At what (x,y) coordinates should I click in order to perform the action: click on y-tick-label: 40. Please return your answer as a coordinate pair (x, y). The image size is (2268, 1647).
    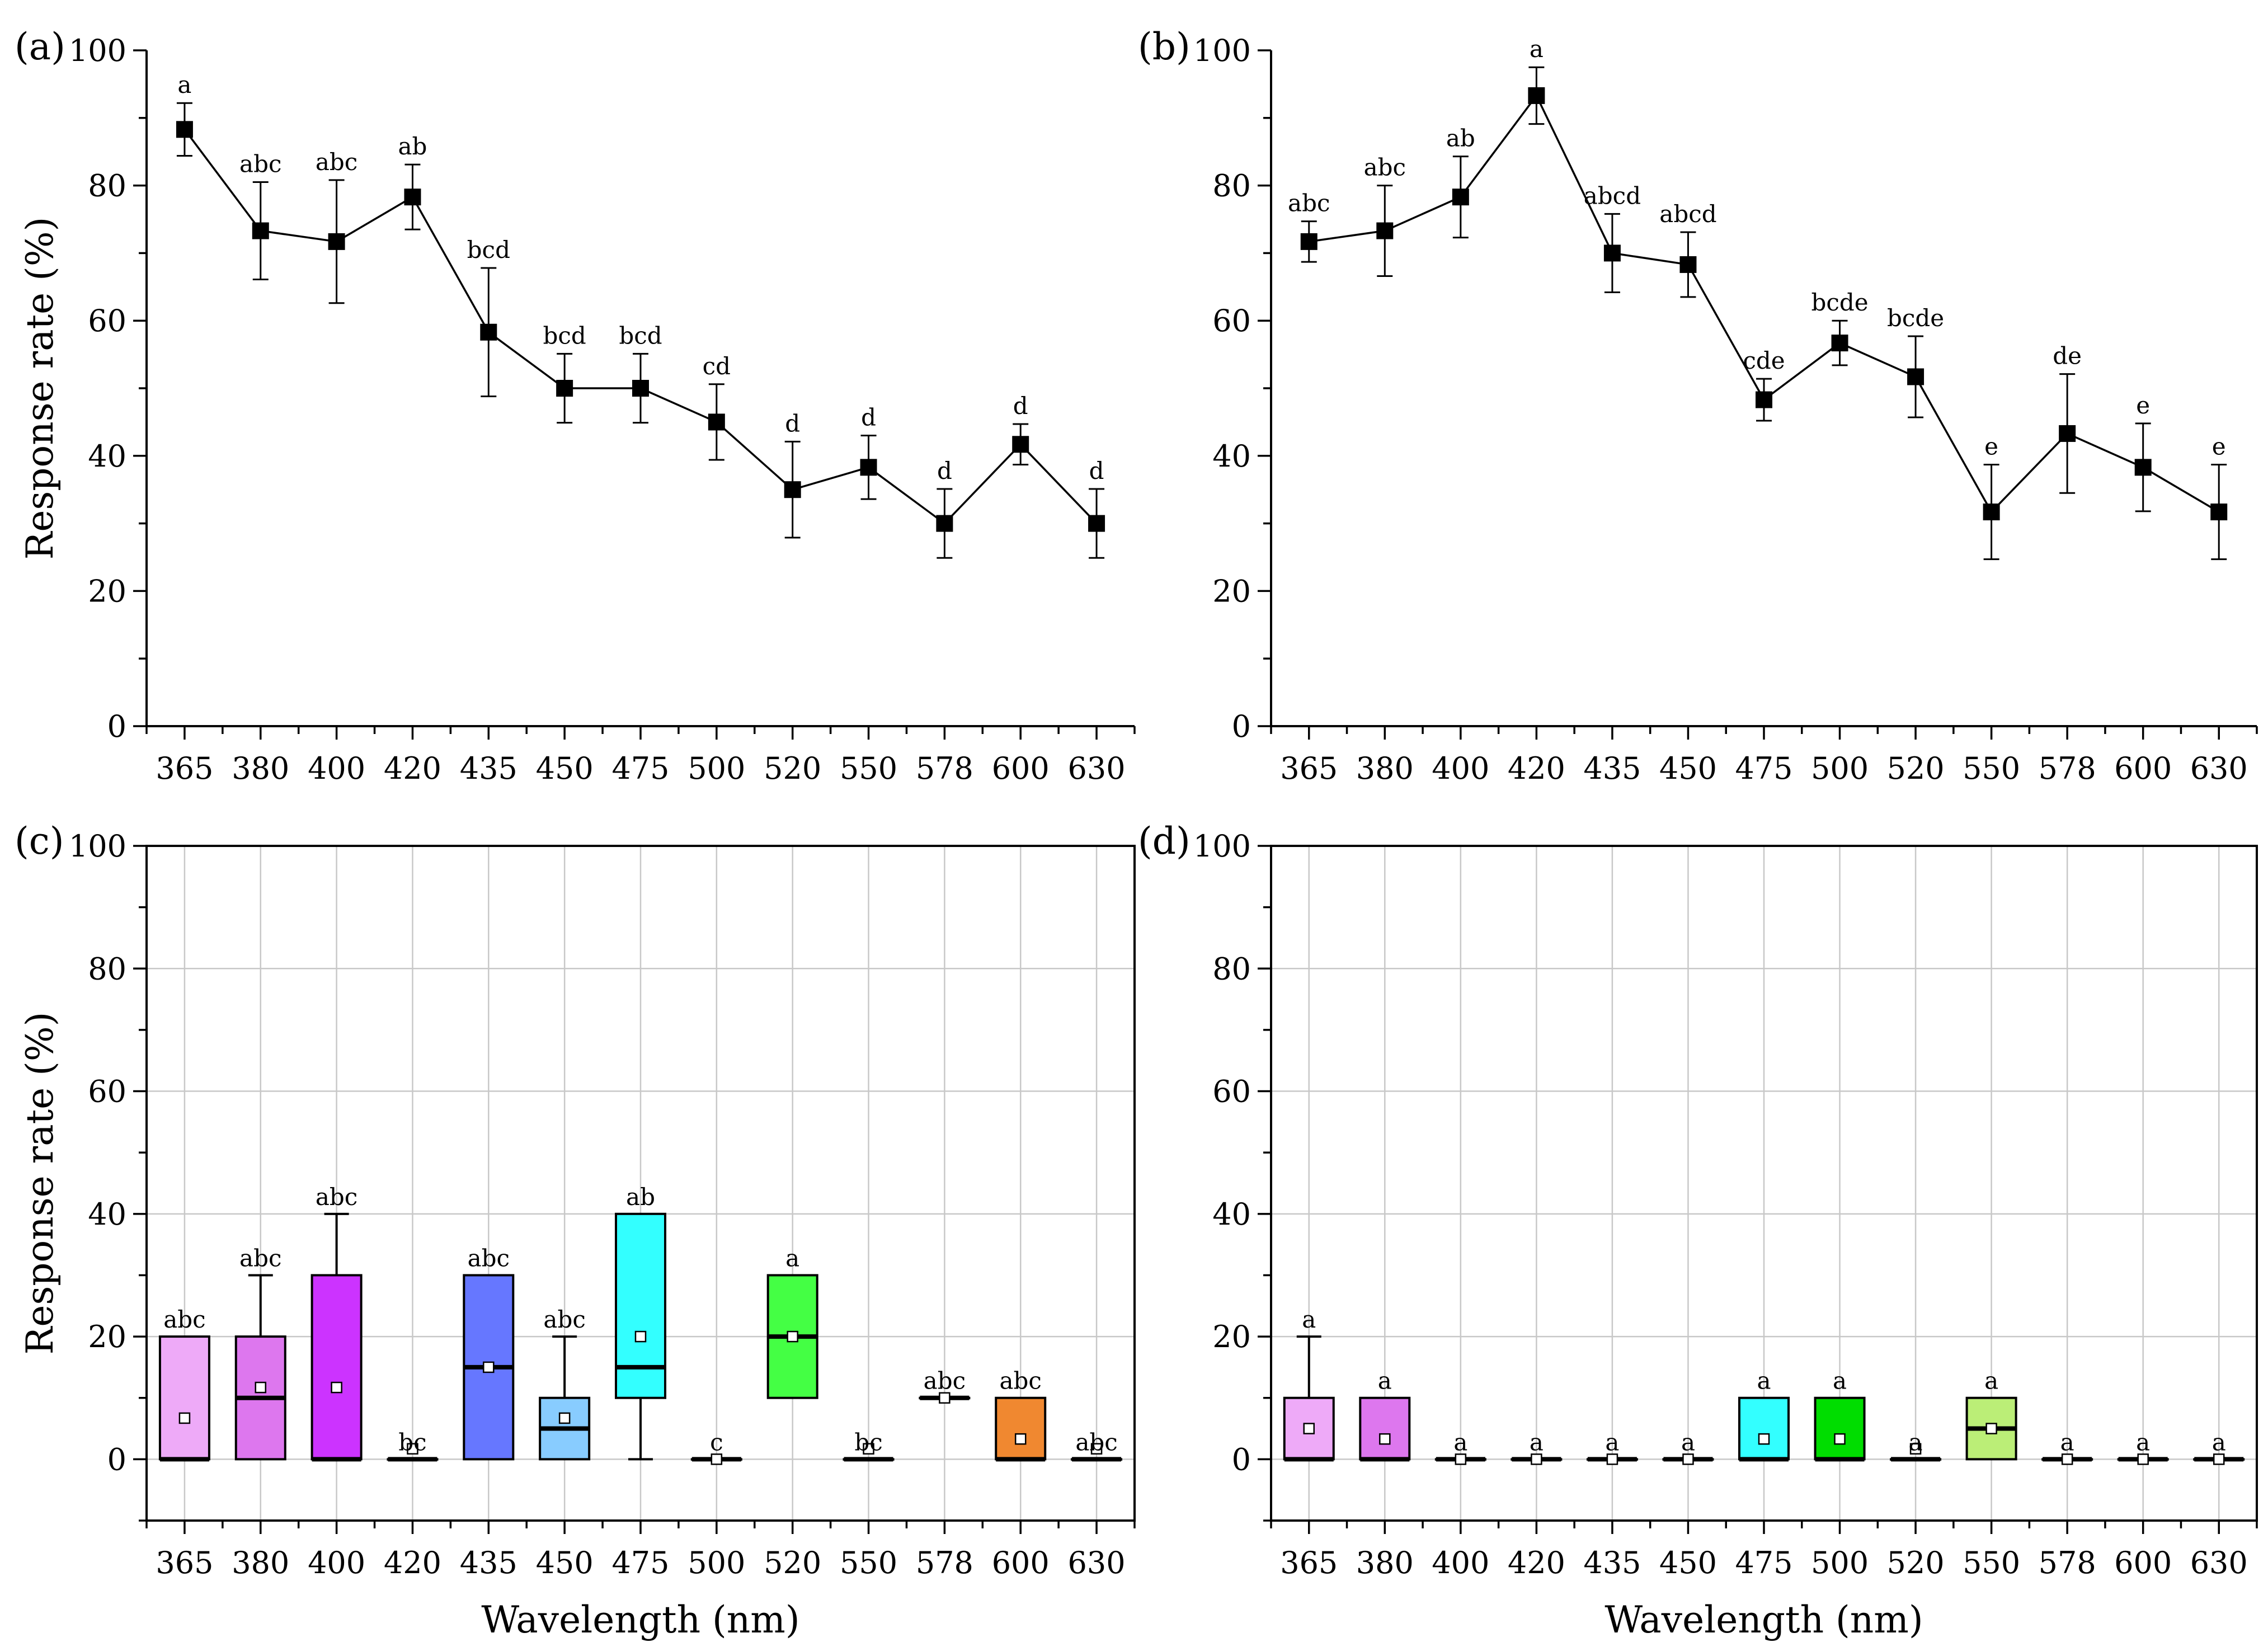
    Looking at the image, I should click on (107, 1214).